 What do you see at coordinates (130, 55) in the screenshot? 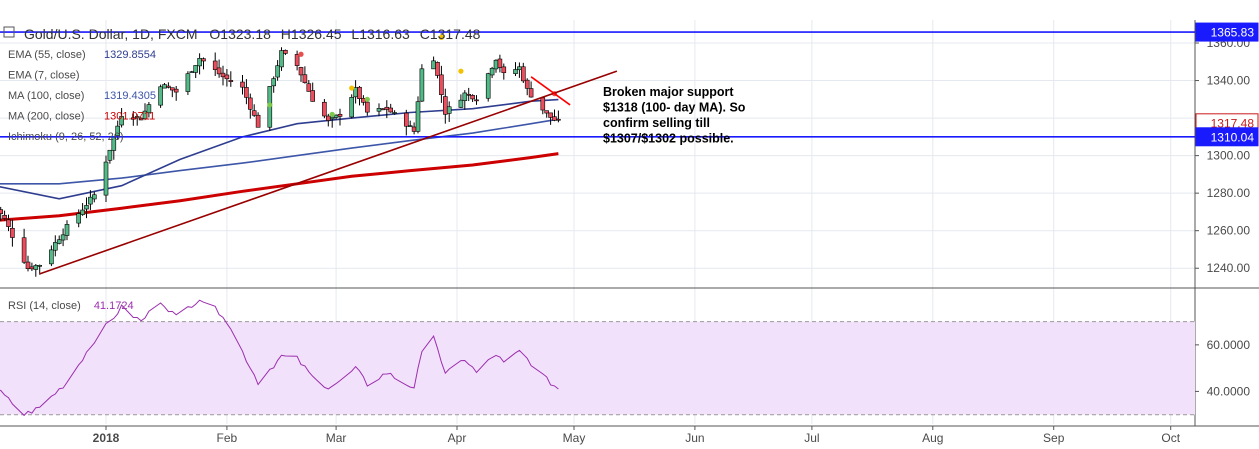
I see `indicator-value: 1329.8554` at bounding box center [130, 55].